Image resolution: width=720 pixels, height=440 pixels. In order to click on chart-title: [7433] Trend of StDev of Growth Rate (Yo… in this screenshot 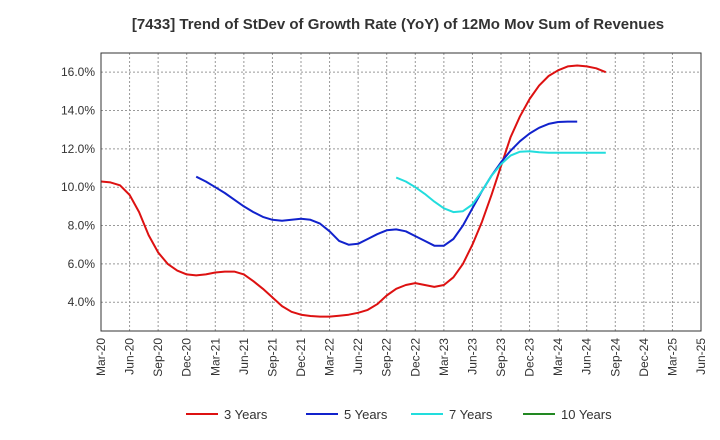, I will do `click(398, 24)`.